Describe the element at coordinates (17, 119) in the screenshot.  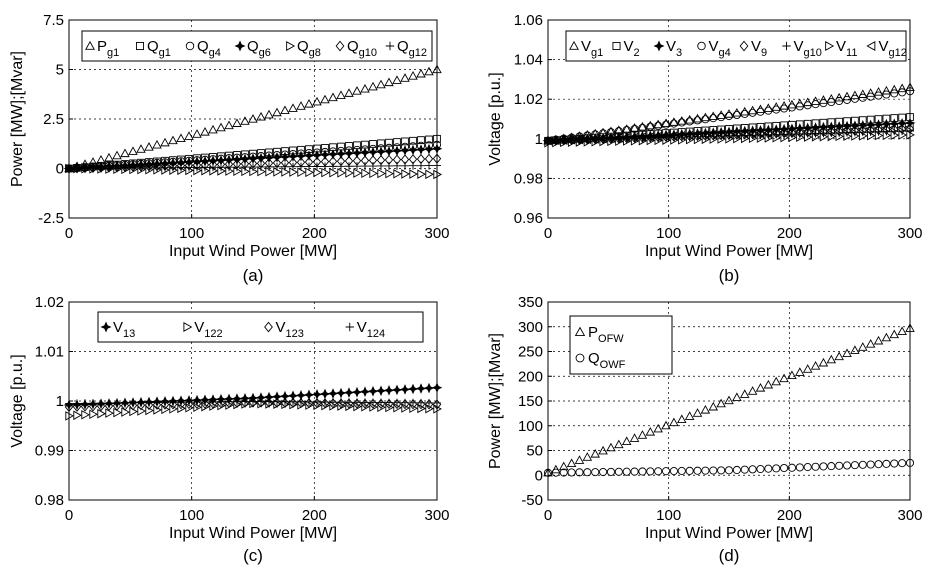
I see `y-axis-label: Power [MW];[Mvar]` at that location.